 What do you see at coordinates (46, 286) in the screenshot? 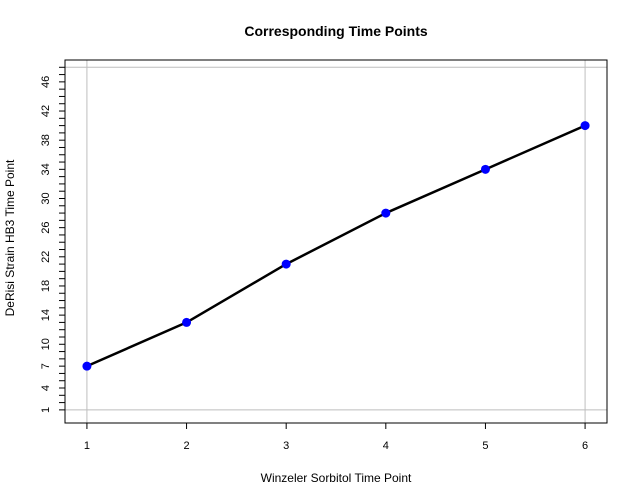
I see `y-tick-label-18: 18` at bounding box center [46, 286].